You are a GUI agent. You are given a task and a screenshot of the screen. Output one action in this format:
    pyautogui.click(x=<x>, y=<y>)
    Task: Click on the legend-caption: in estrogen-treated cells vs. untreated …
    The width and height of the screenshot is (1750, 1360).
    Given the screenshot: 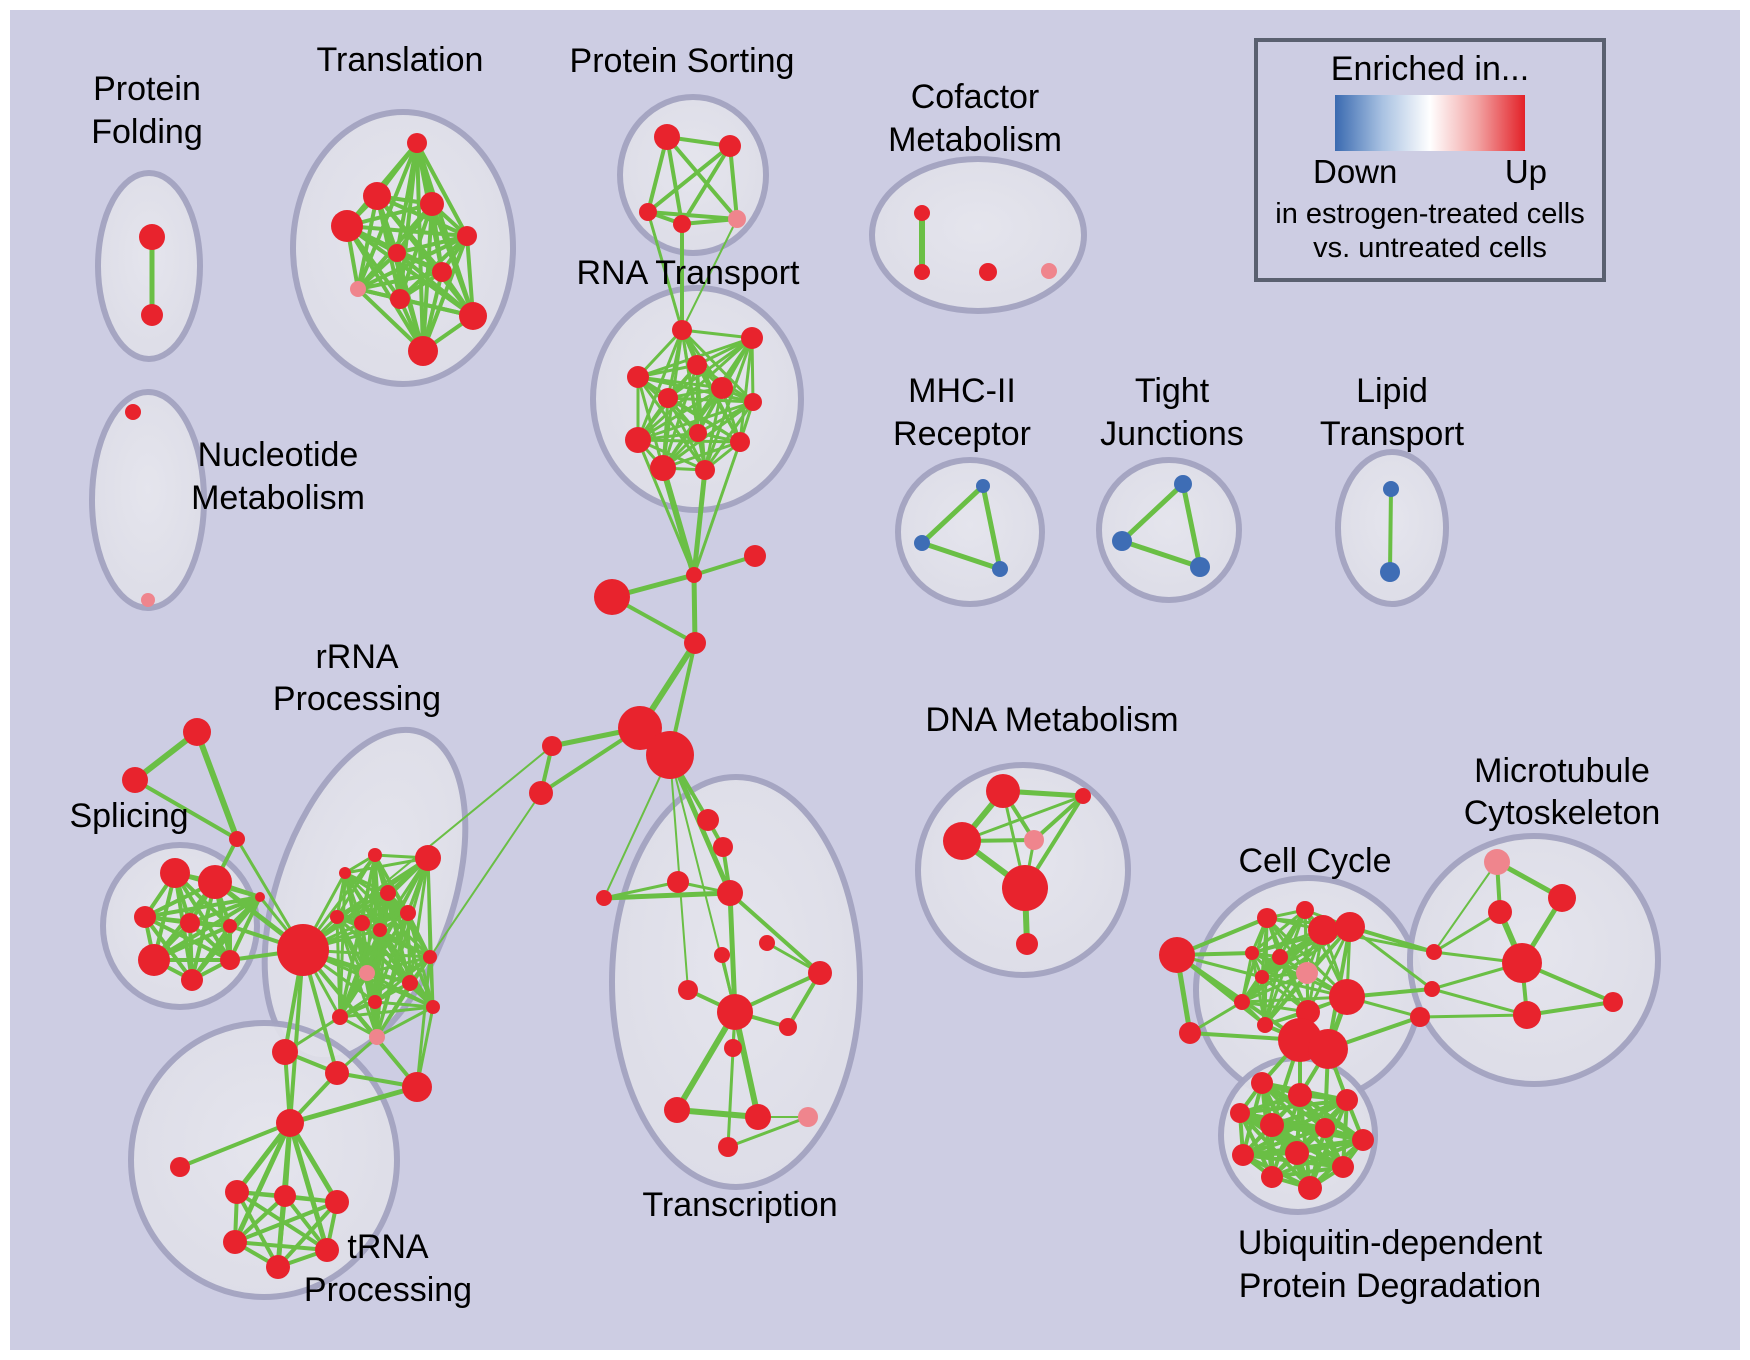 What is the action you would take?
    pyautogui.click(x=1430, y=231)
    